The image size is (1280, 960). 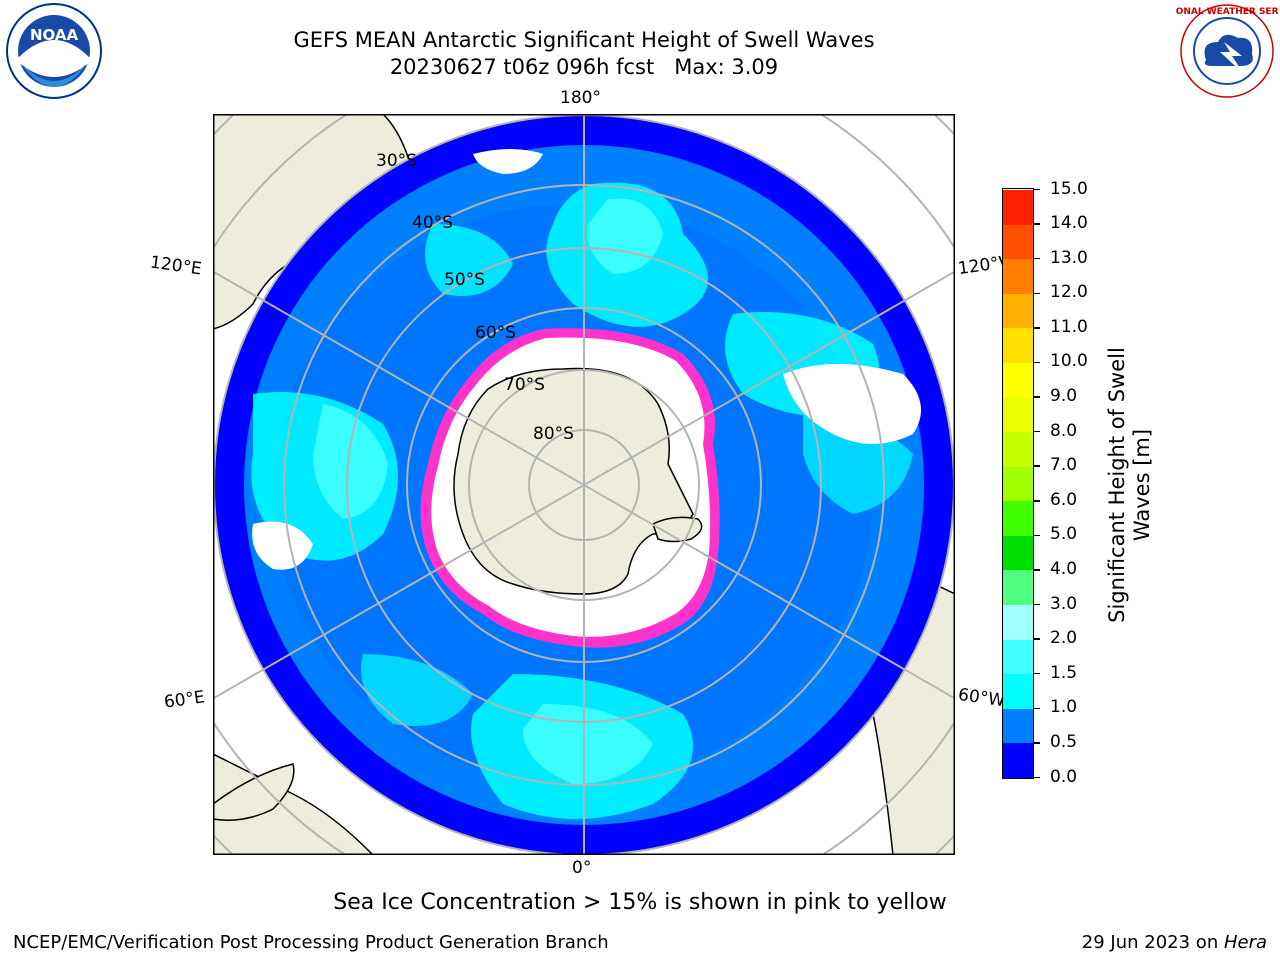 What do you see at coordinates (1069, 257) in the screenshot?
I see `colorbar-tick-label: 13.0` at bounding box center [1069, 257].